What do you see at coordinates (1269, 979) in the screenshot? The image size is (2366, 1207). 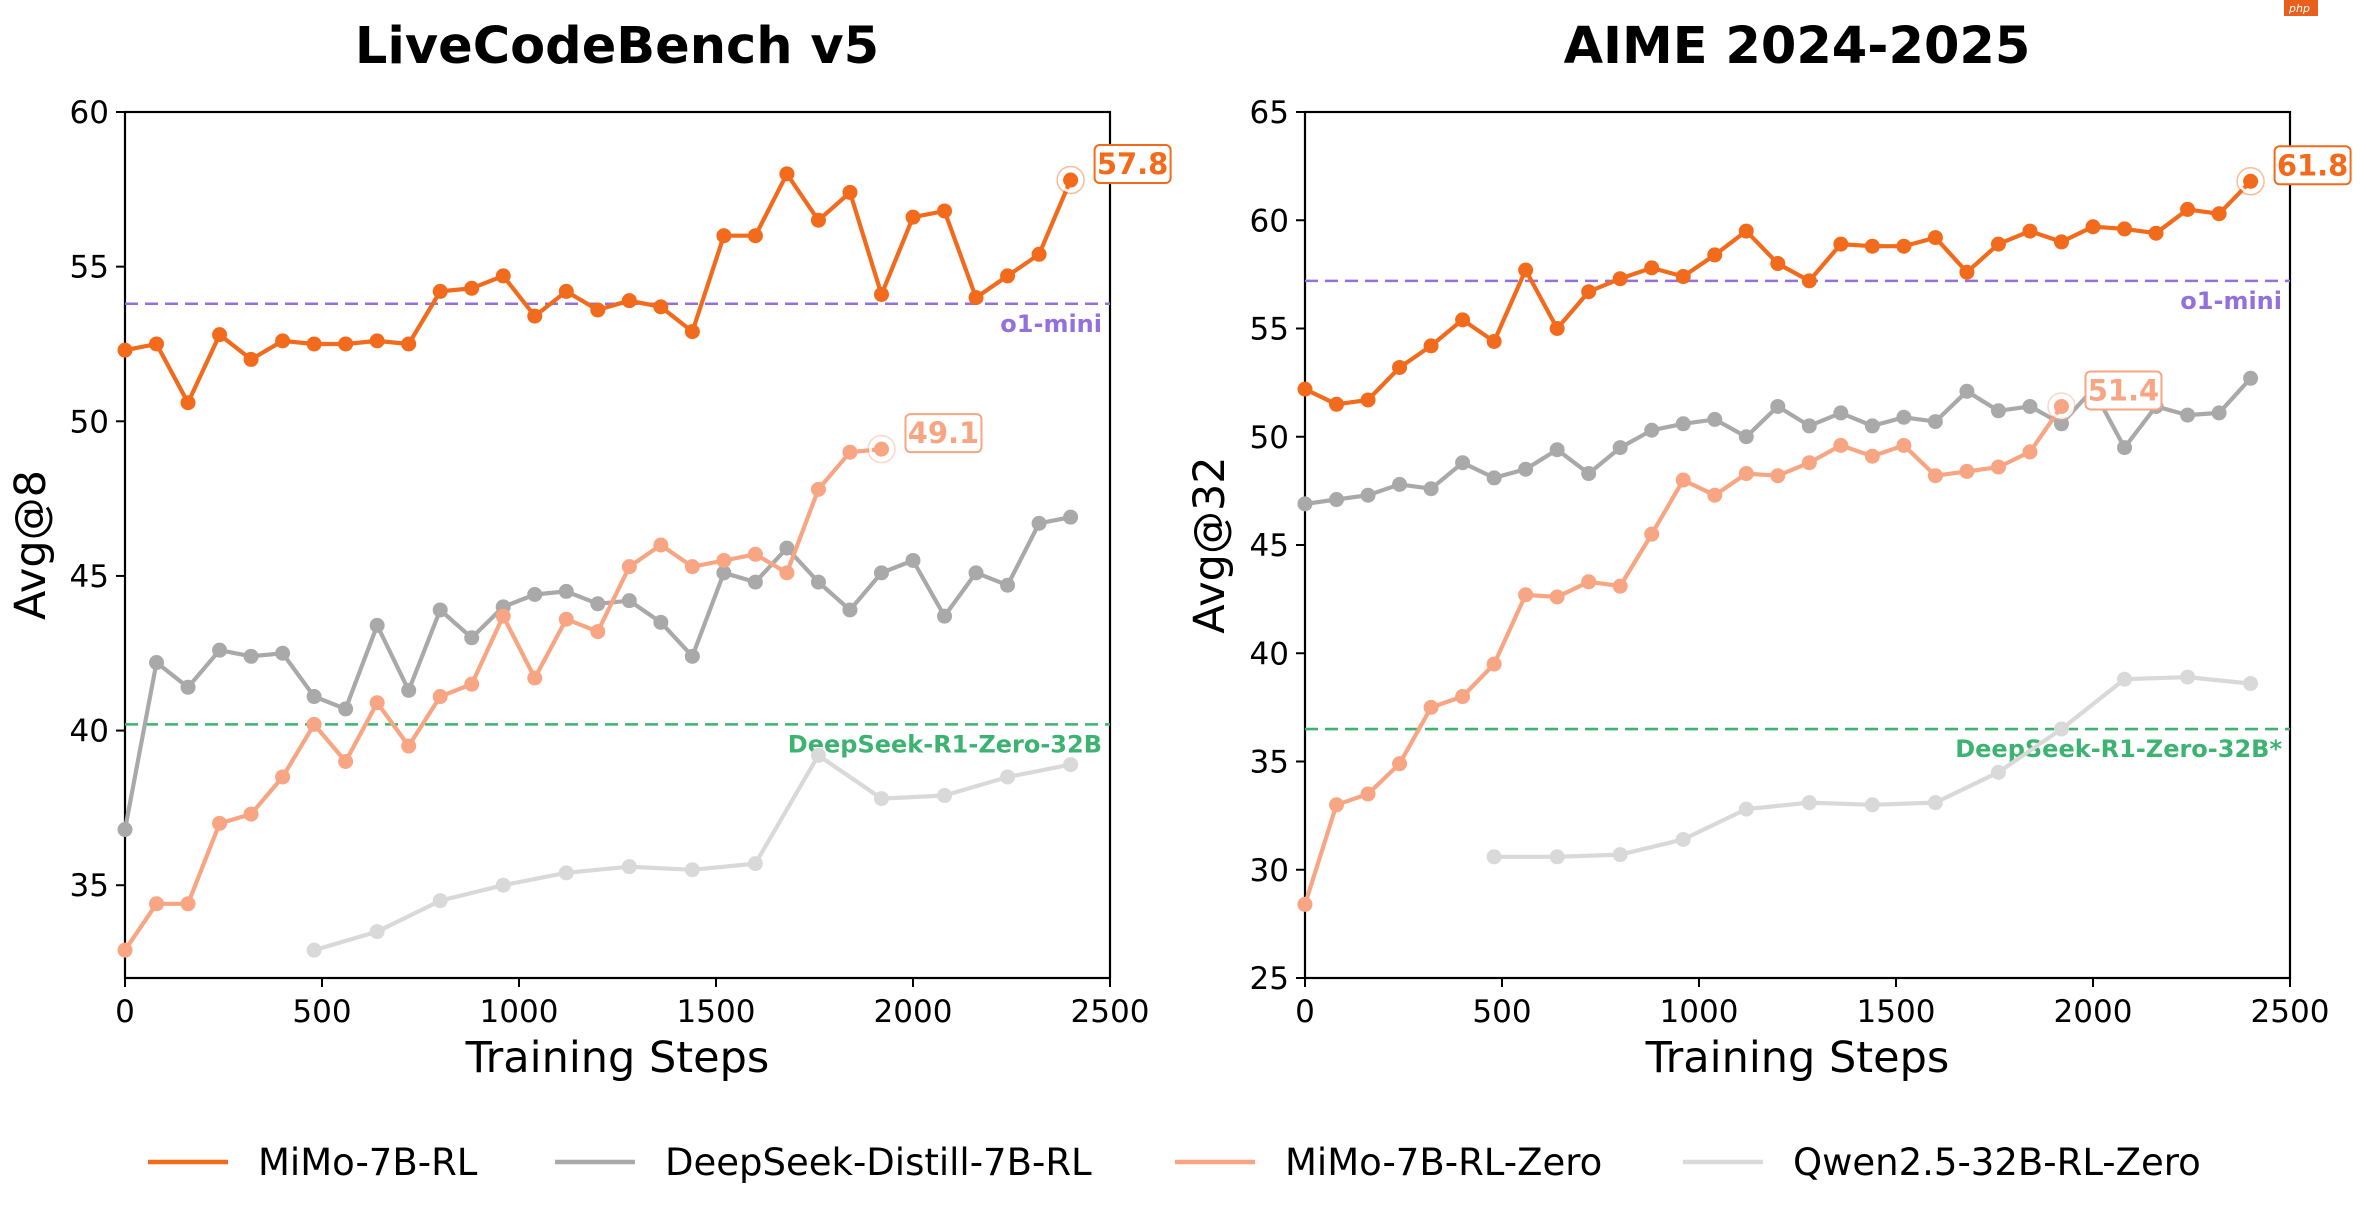 I see `y-tick-label: 25` at bounding box center [1269, 979].